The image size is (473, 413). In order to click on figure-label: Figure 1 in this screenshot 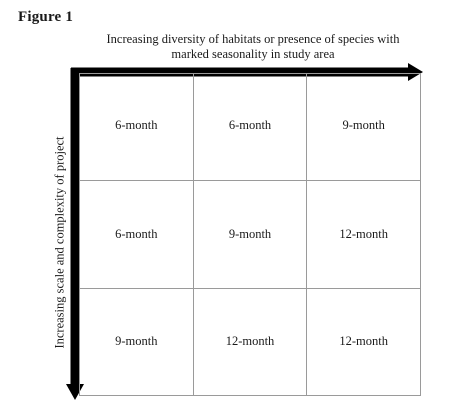, I will do `click(46, 17)`.